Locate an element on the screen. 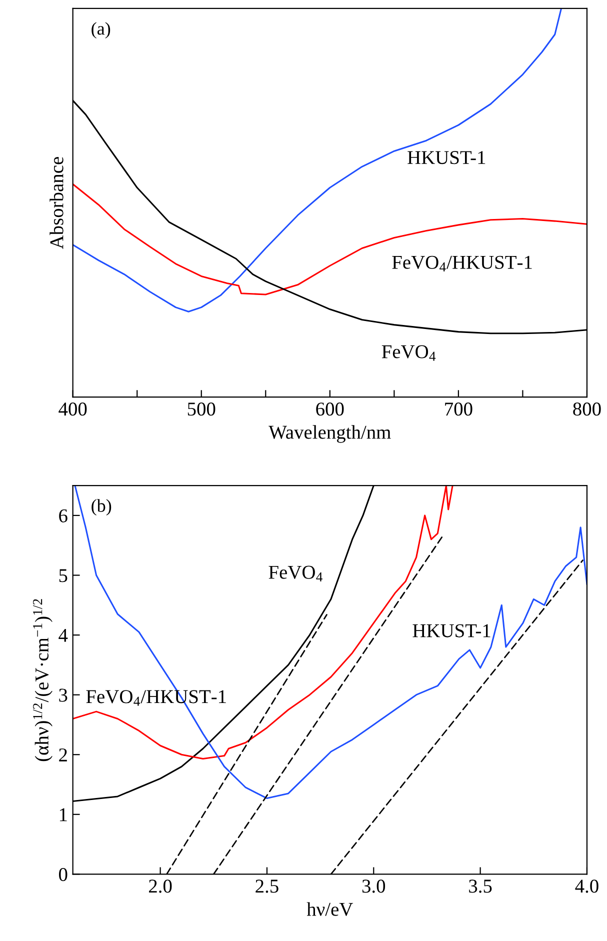 The height and width of the screenshot is (941, 607). y-tick-label: 2 is located at coordinates (63, 755).